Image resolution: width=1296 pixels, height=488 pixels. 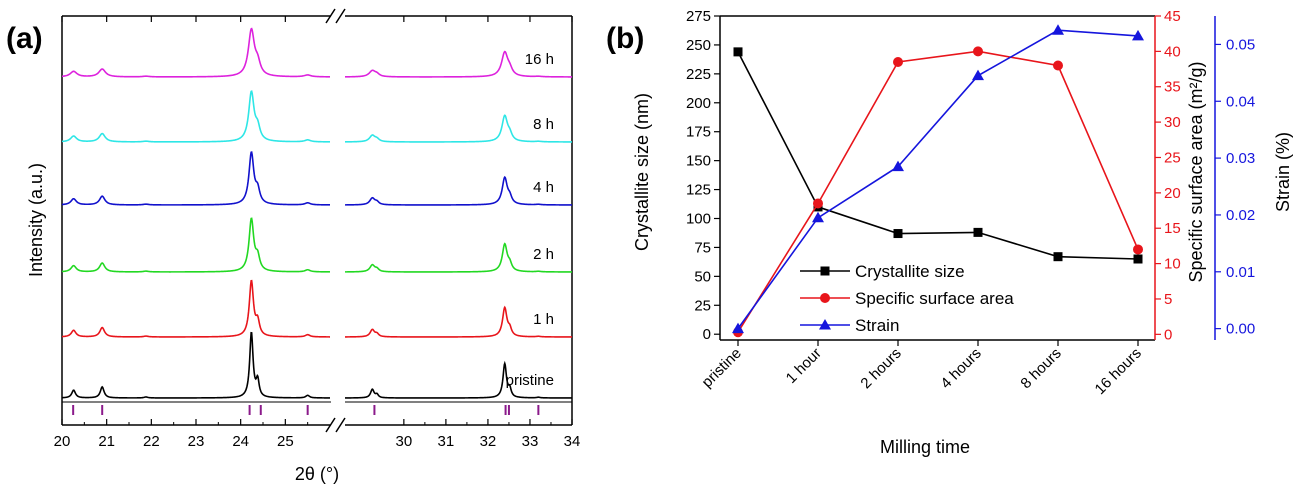 What do you see at coordinates (240, 441) in the screenshot?
I see `x-tick-label: 24` at bounding box center [240, 441].